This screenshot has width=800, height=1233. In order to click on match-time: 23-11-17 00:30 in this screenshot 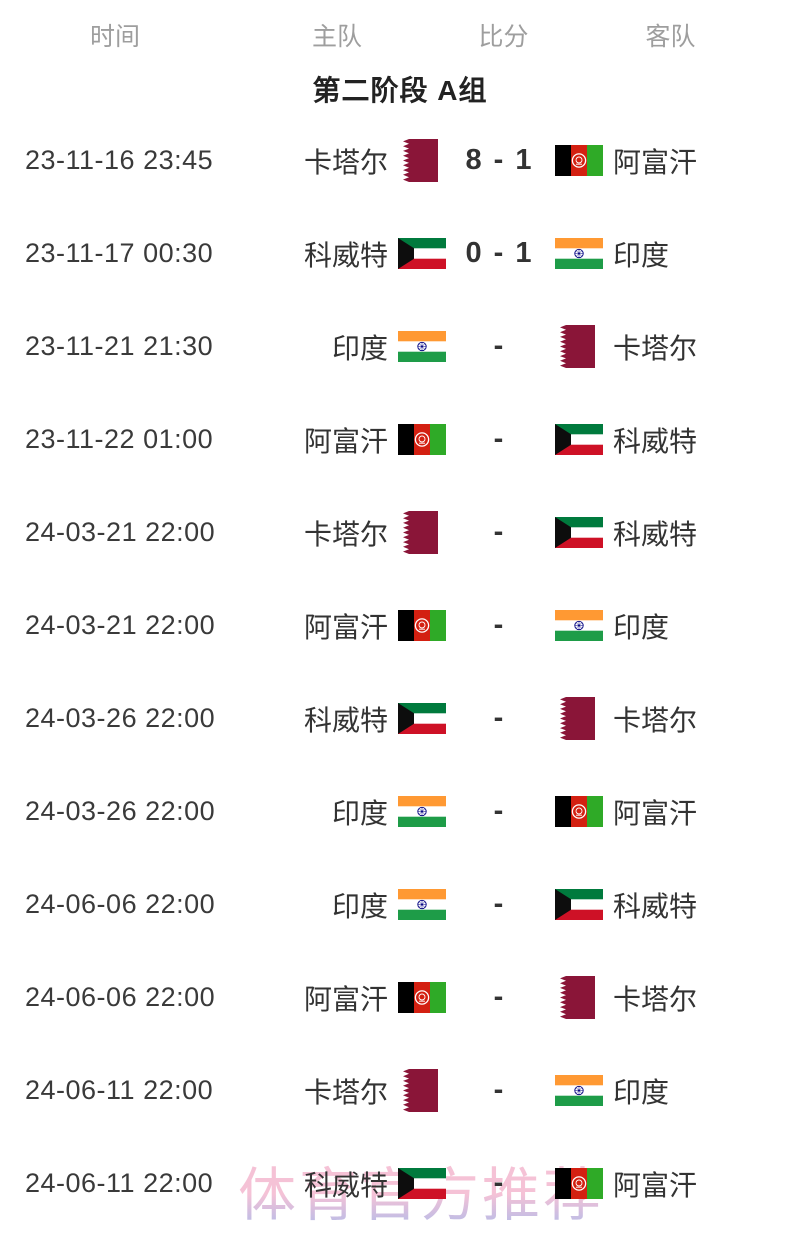, I will do `click(119, 253)`.